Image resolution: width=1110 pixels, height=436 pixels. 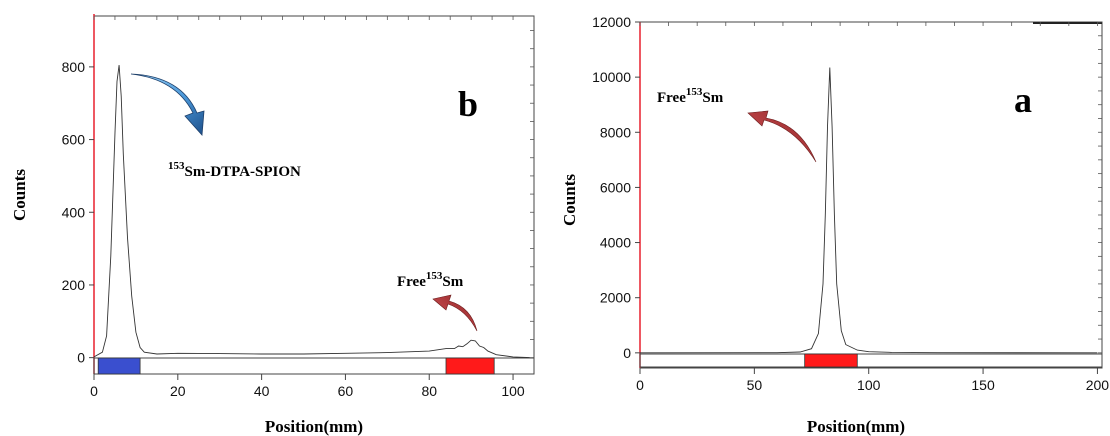 What do you see at coordinates (615, 243) in the screenshot?
I see `y-tick-label: 4000` at bounding box center [615, 243].